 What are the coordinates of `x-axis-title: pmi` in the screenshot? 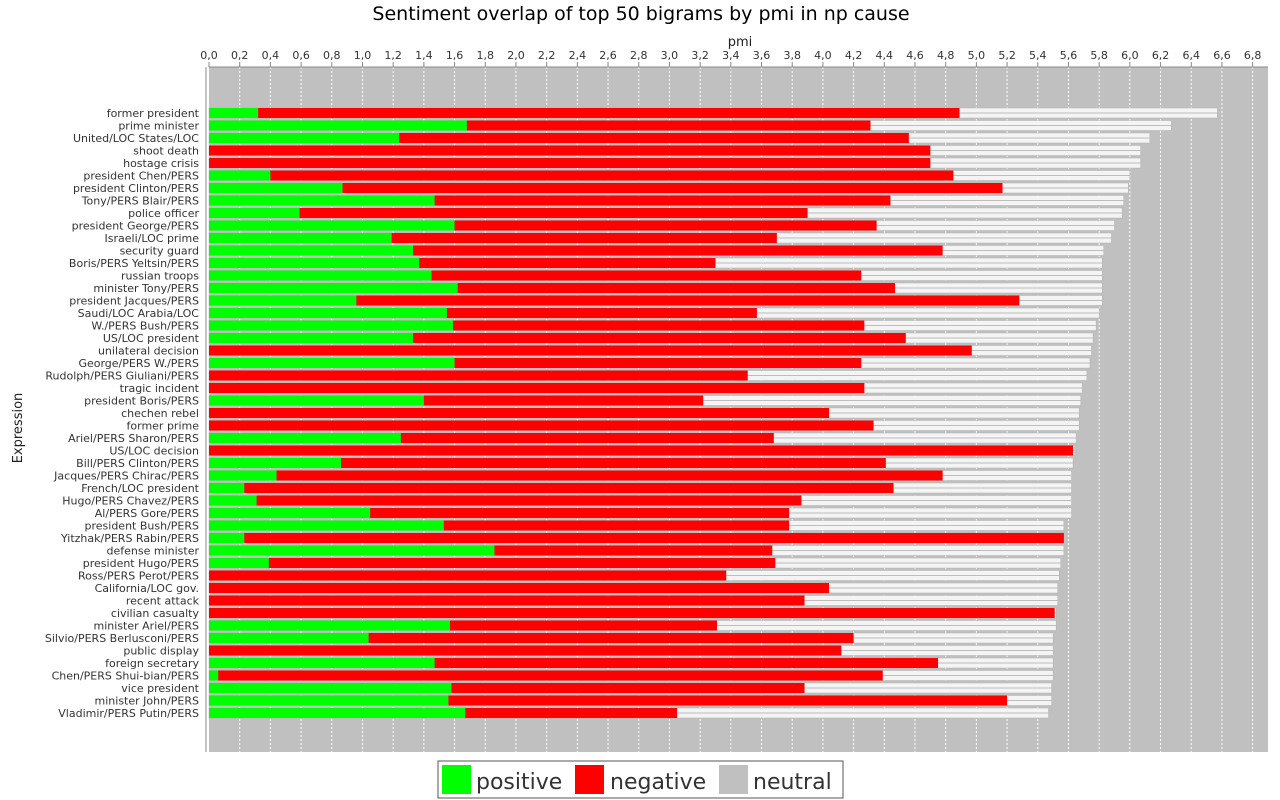 It's located at (740, 42).